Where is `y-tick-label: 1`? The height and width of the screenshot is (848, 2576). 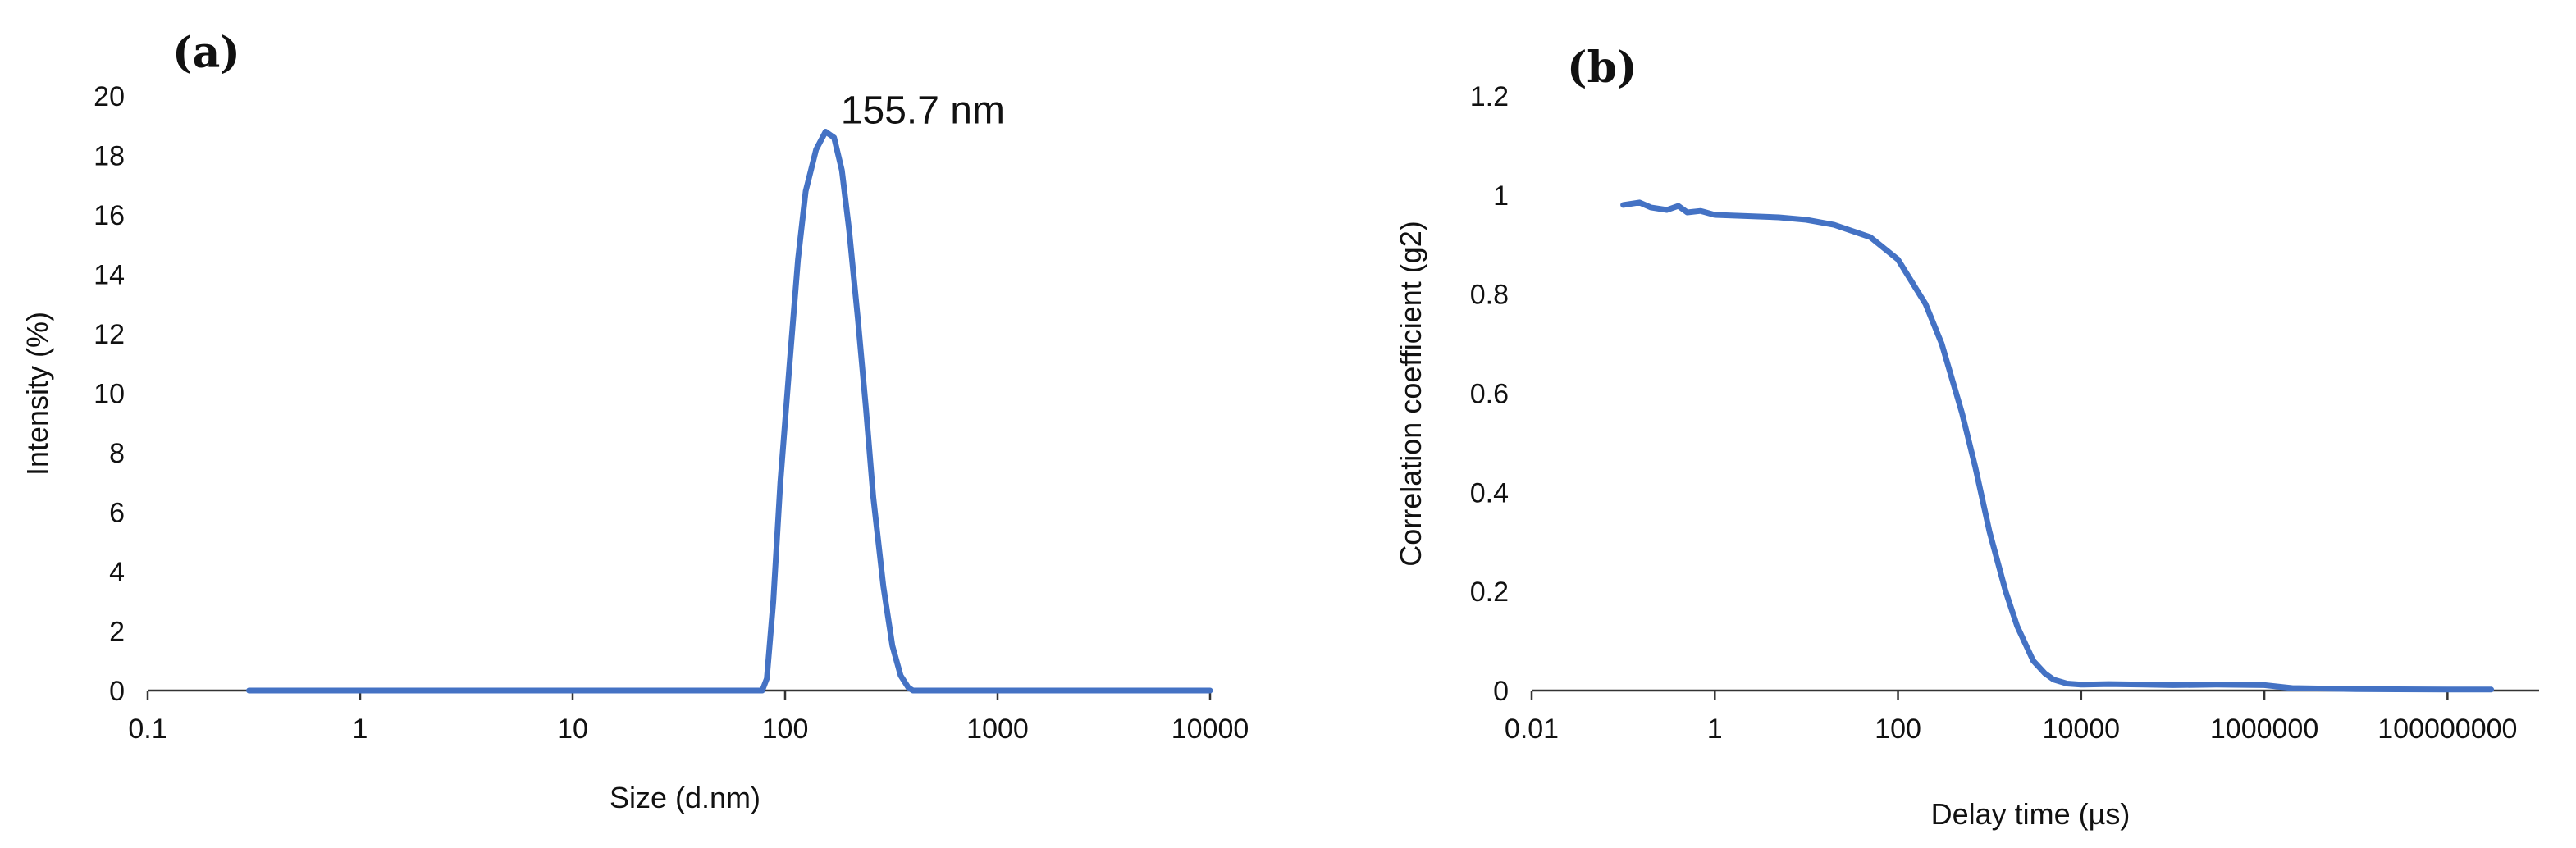
y-tick-label: 1 is located at coordinates (1501, 196).